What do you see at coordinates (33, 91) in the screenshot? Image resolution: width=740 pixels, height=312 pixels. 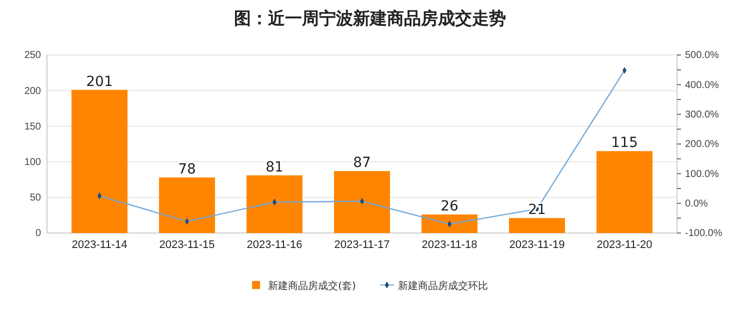 I see `y-tick-label: 200` at bounding box center [33, 91].